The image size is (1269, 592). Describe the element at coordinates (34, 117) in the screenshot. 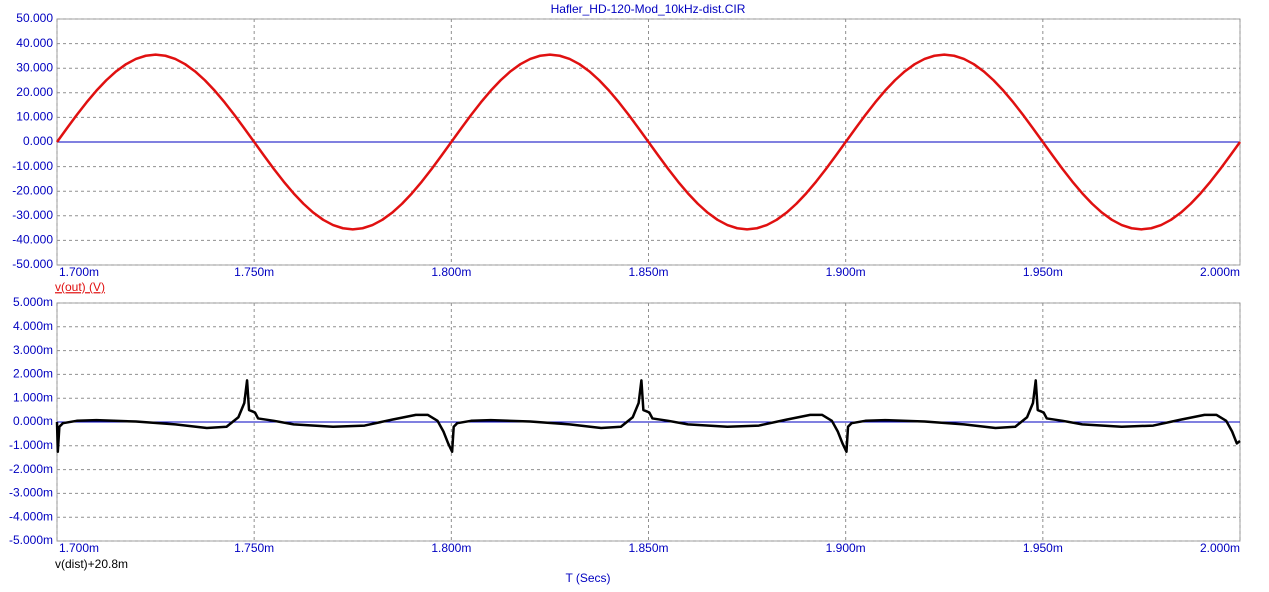

I see `y-tick-label: 10.000` at that location.